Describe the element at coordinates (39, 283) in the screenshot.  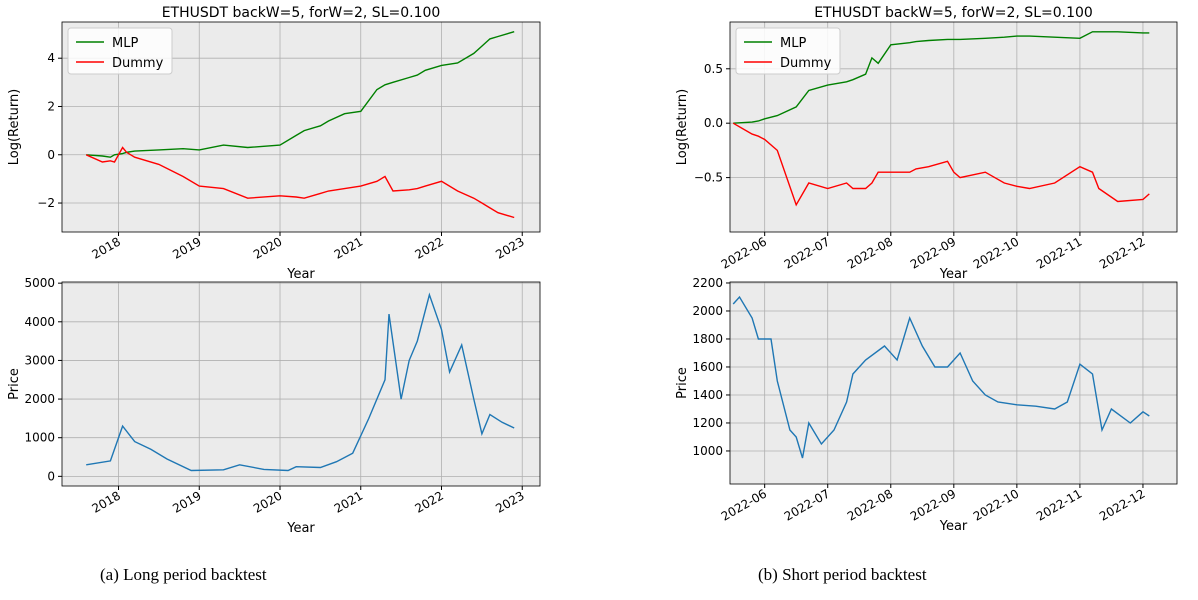
I see `y-tick-label: 5000` at that location.